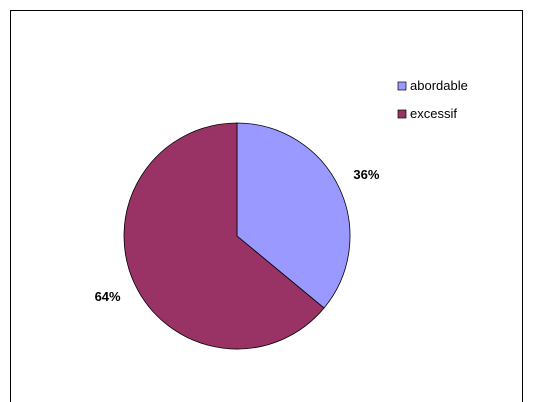  I want to click on legend-swatch-abordable, so click(402, 86).